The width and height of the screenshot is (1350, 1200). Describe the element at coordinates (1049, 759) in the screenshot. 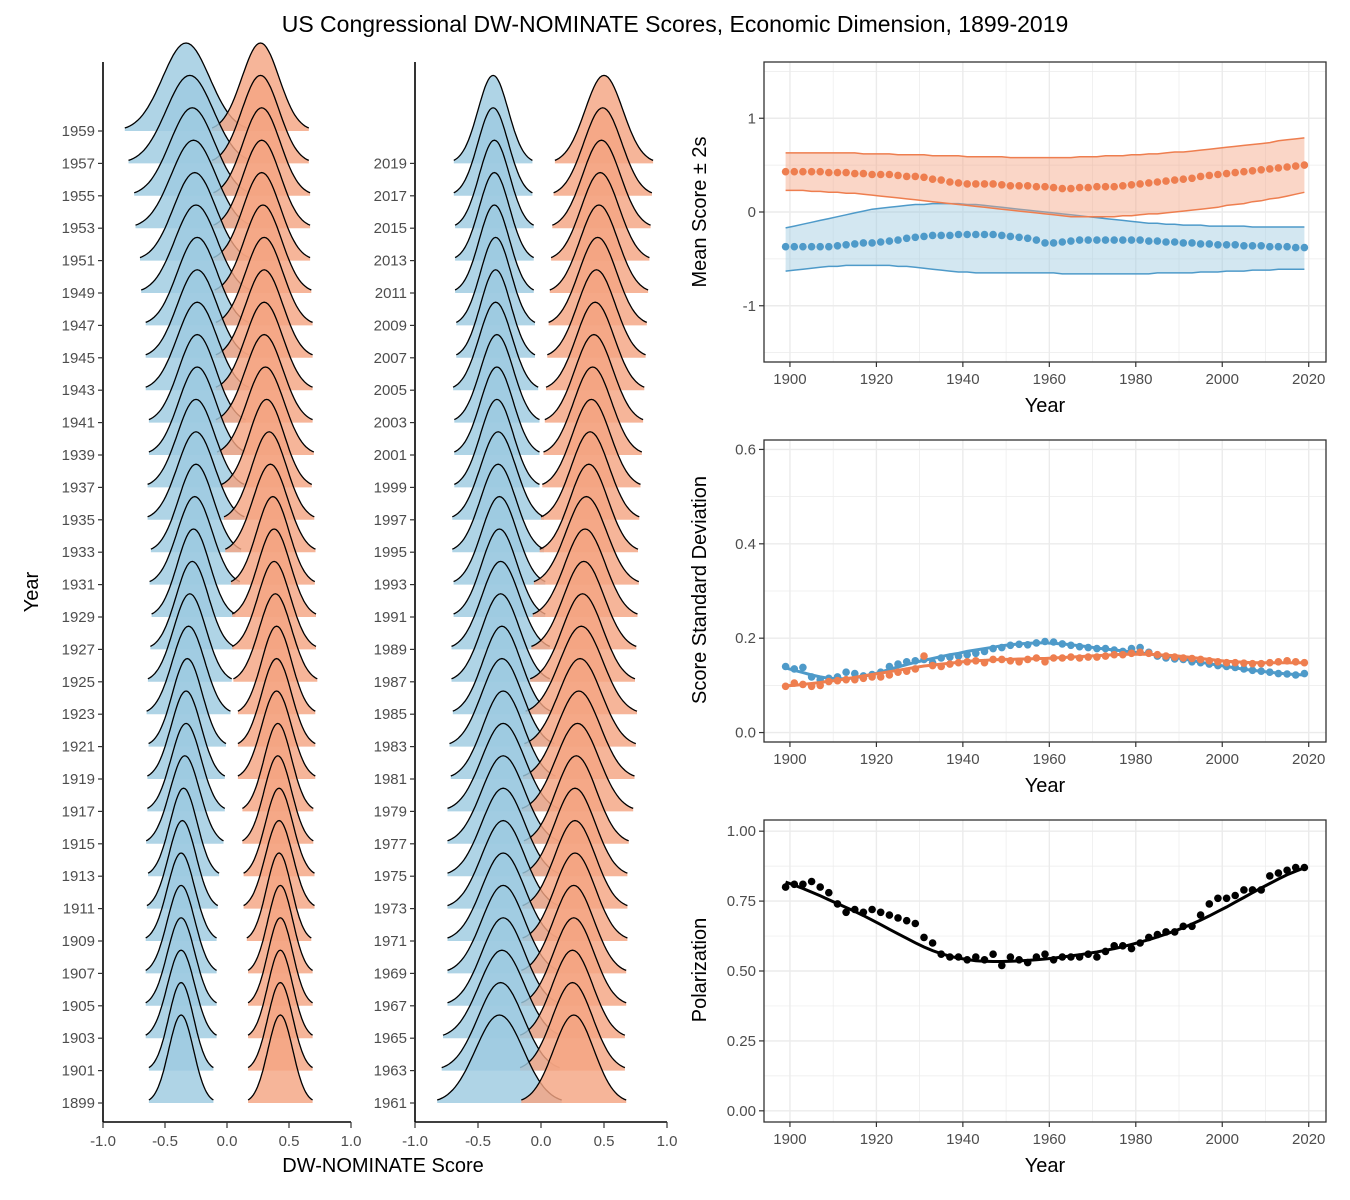

I see `x-tick-label: 1960` at that location.